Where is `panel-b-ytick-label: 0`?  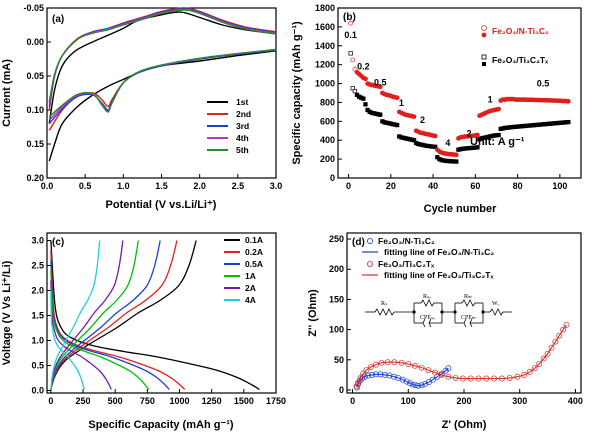 panel-b-ytick-label: 0 is located at coordinates (332, 178).